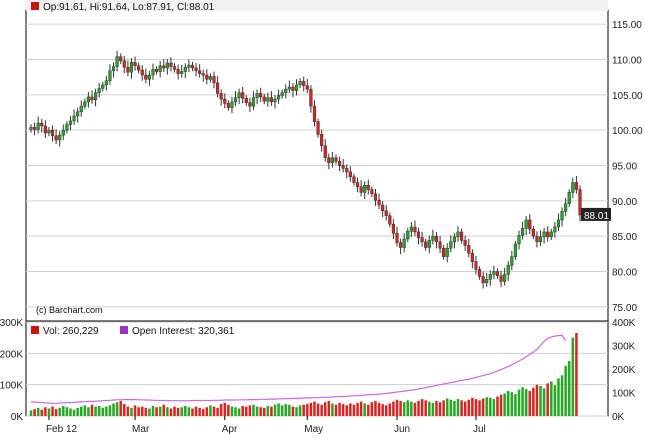 Image resolution: width=645 pixels, height=438 pixels. Describe the element at coordinates (627, 60) in the screenshot. I see `price-tick-label: 110.00` at that location.